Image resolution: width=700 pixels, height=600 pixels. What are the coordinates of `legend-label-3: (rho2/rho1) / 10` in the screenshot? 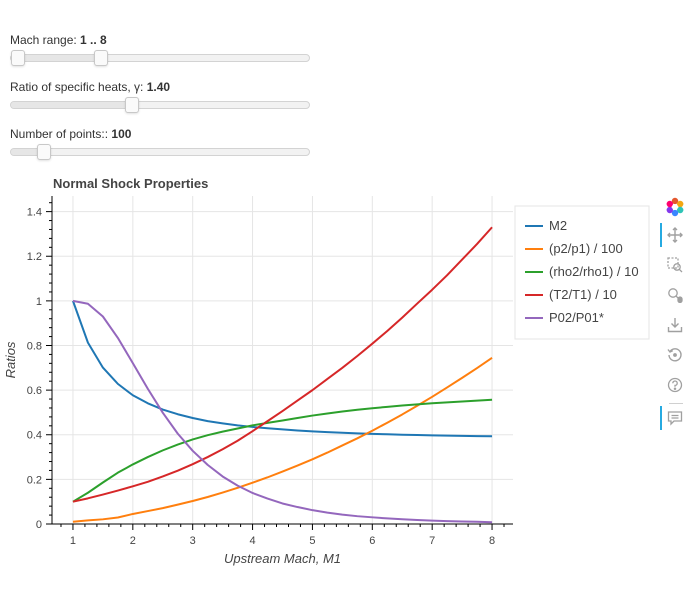 It's located at (594, 271).